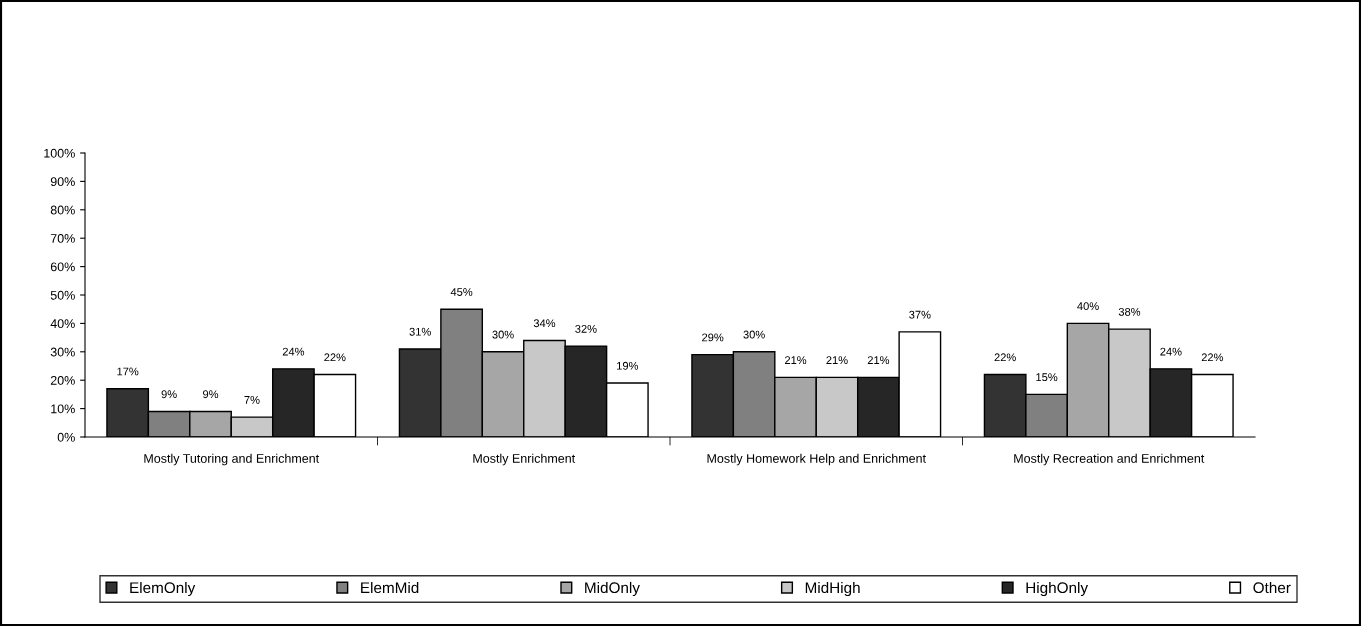  Describe the element at coordinates (66, 437) in the screenshot. I see `y-tick-label: 0%` at that location.